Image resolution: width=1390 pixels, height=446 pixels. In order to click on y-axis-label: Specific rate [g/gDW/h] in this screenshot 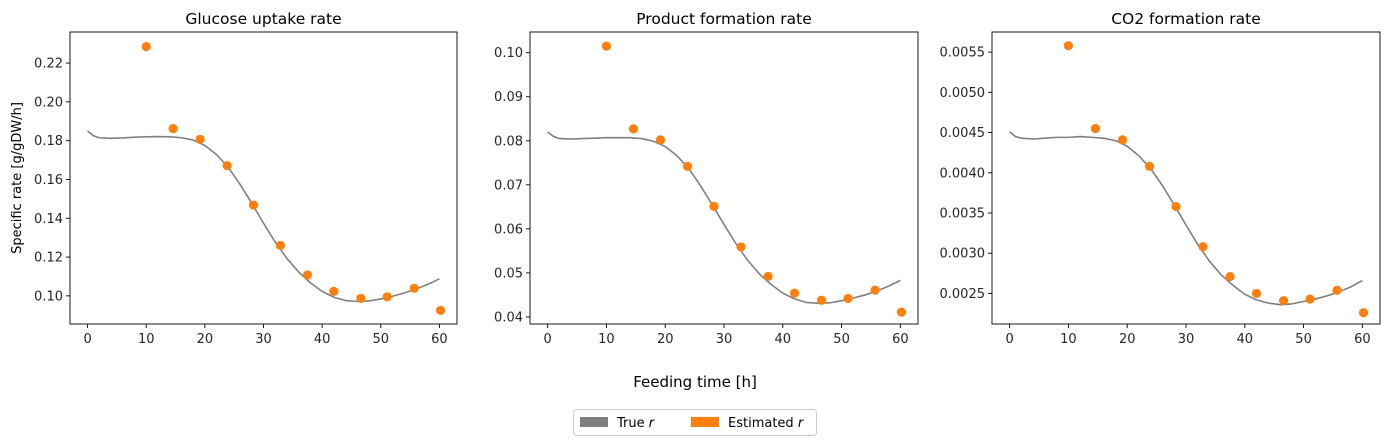, I will do `click(17, 178)`.